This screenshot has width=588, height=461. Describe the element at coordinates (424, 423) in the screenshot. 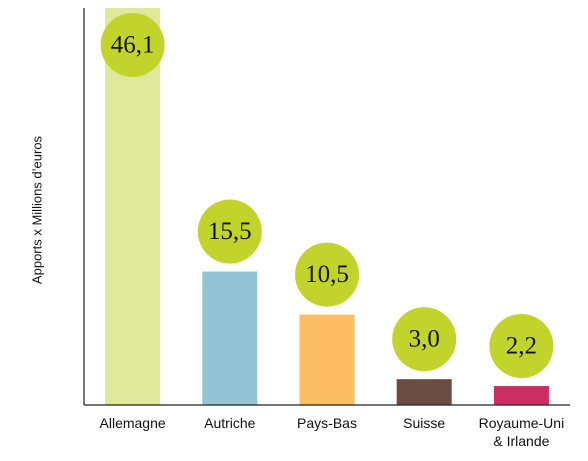

I see `x-tick-label: Suisse` at that location.